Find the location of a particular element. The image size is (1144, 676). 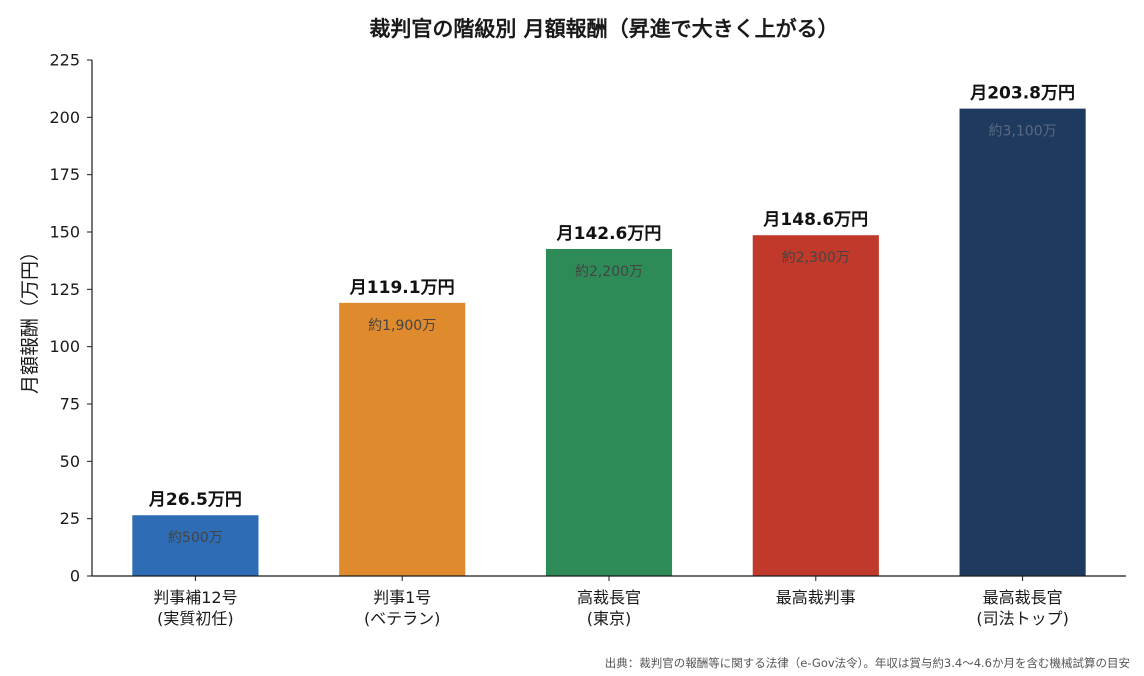

x-tick-label: 判事1号 is located at coordinates (402, 597).